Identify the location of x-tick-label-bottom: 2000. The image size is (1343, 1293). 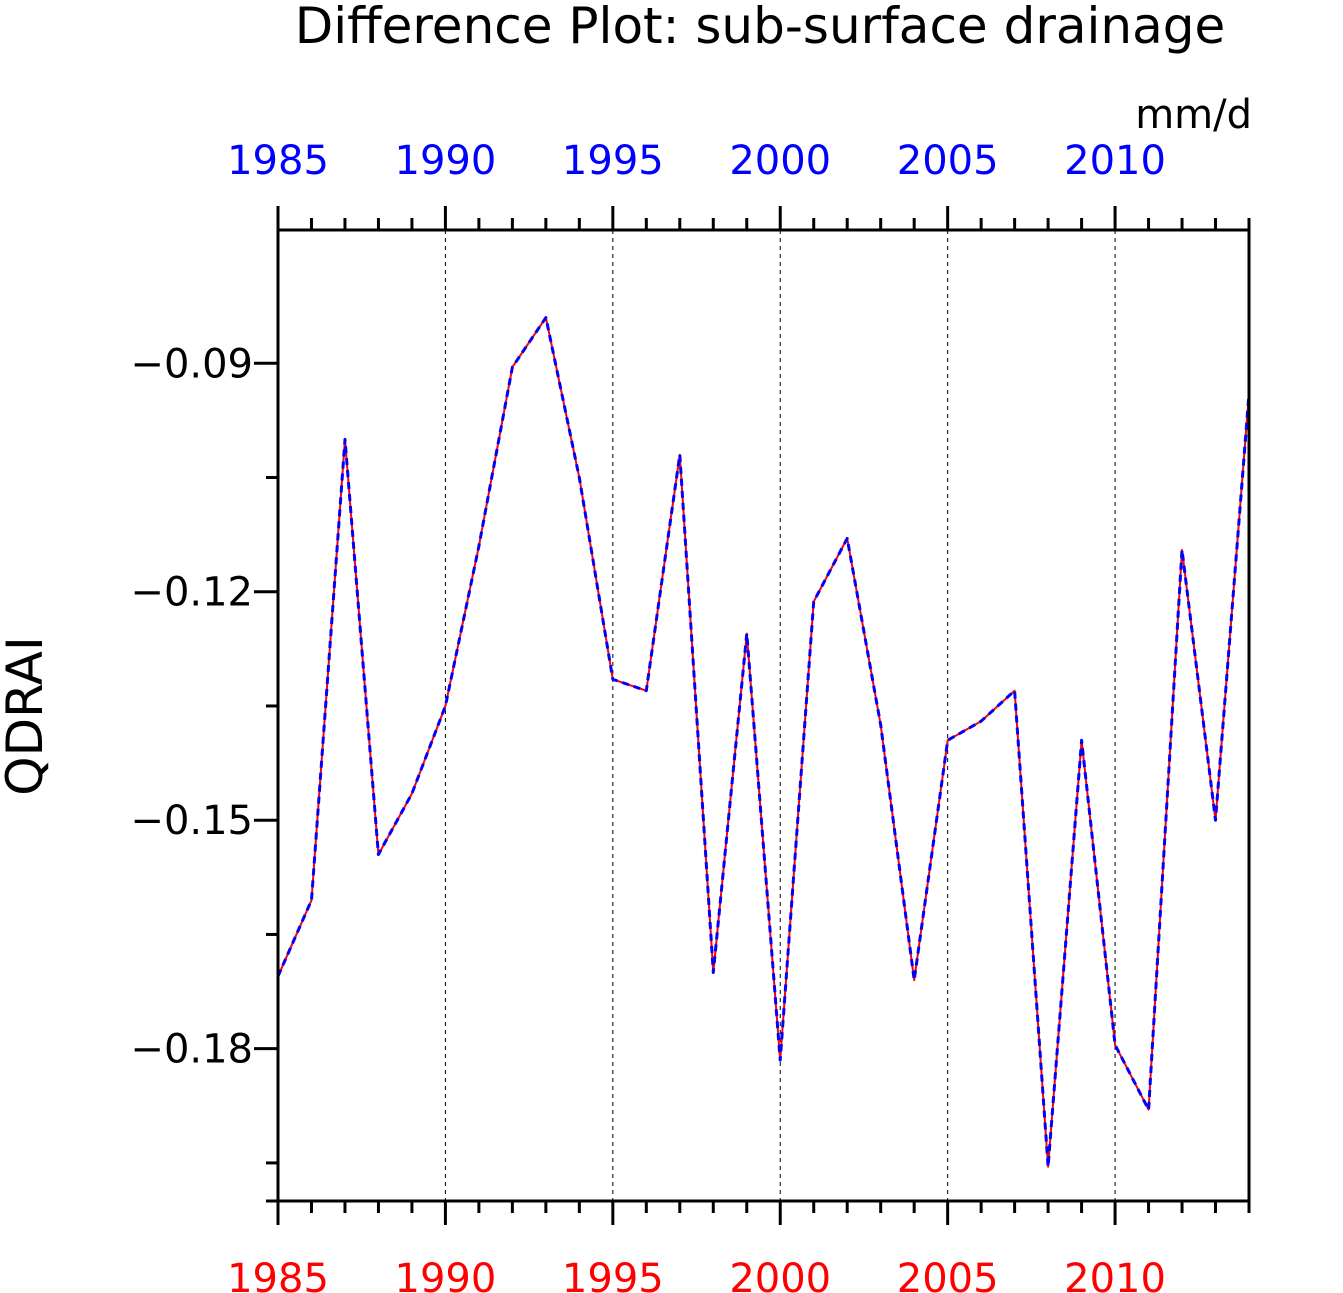
(780, 1274).